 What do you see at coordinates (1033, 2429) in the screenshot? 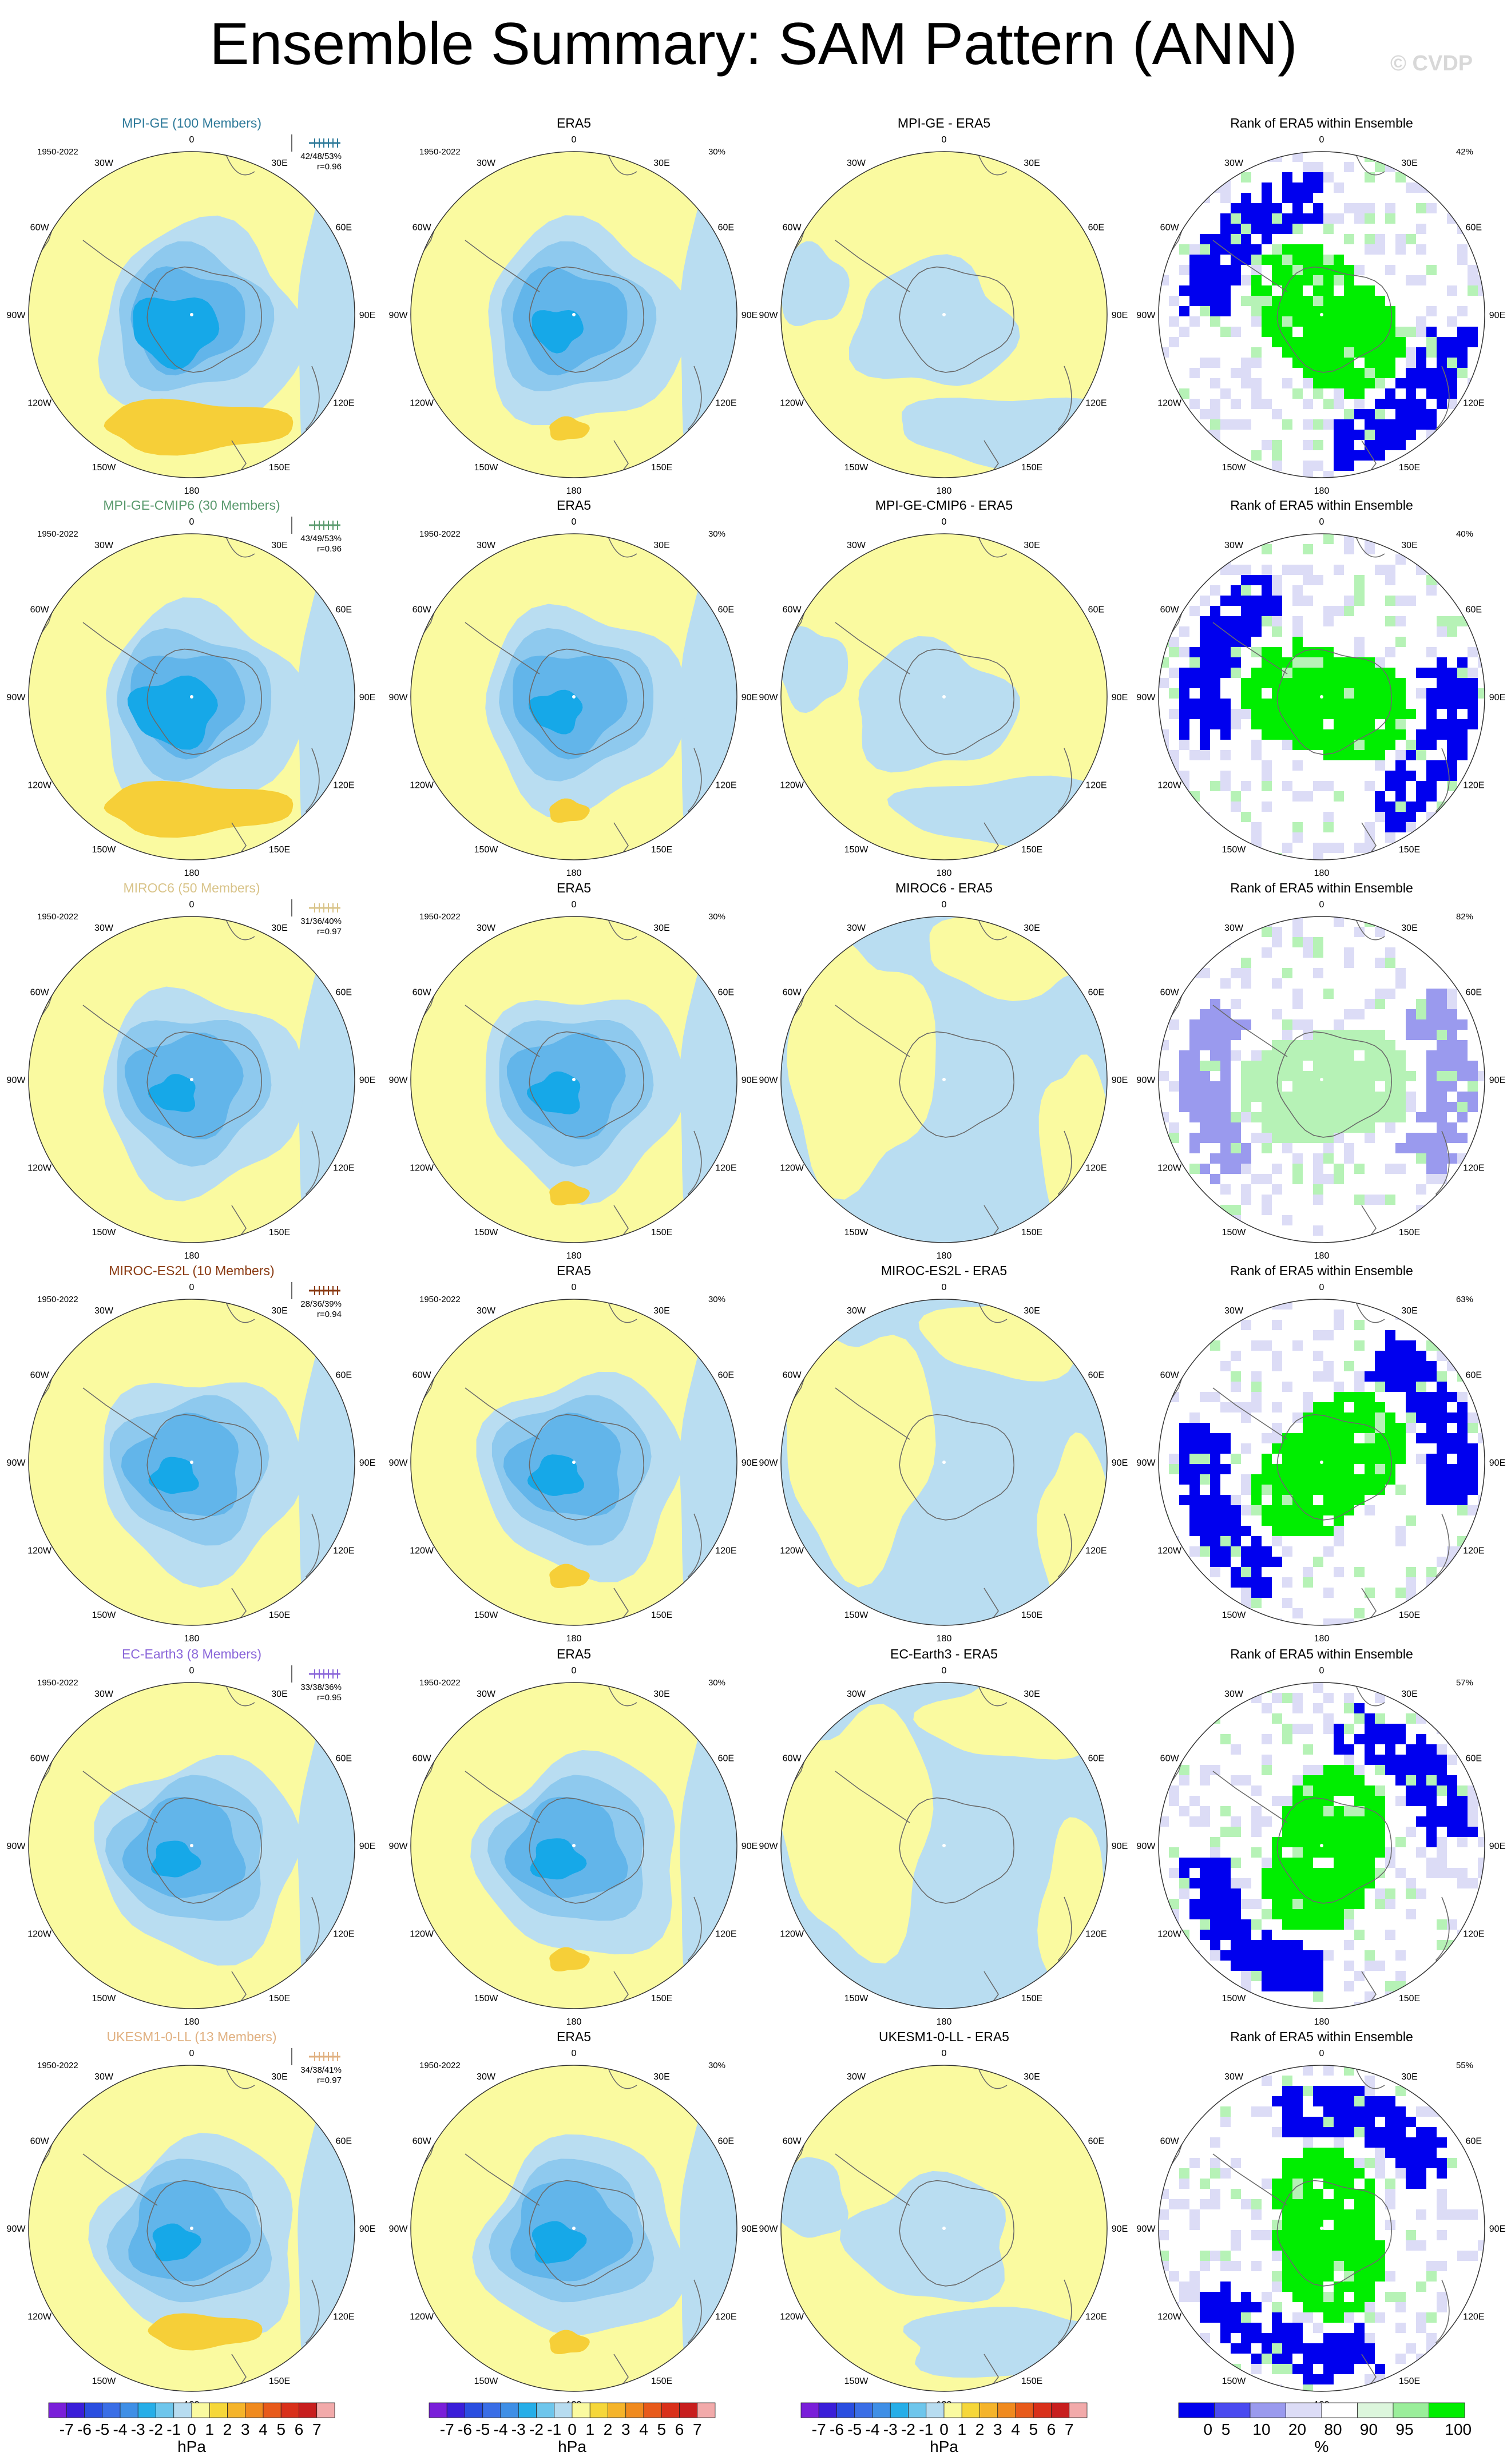
I see `colorbar-tick-label: 5` at bounding box center [1033, 2429].